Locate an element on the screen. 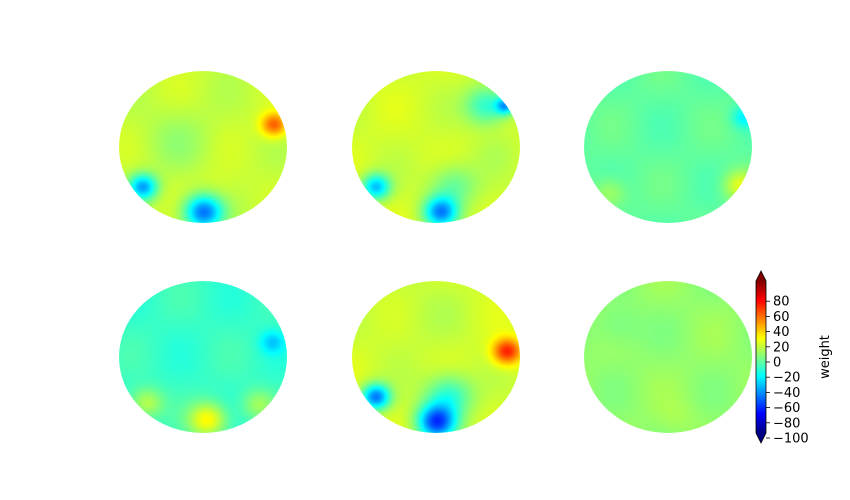  colorbar-tick-label: −60 is located at coordinates (786, 408).